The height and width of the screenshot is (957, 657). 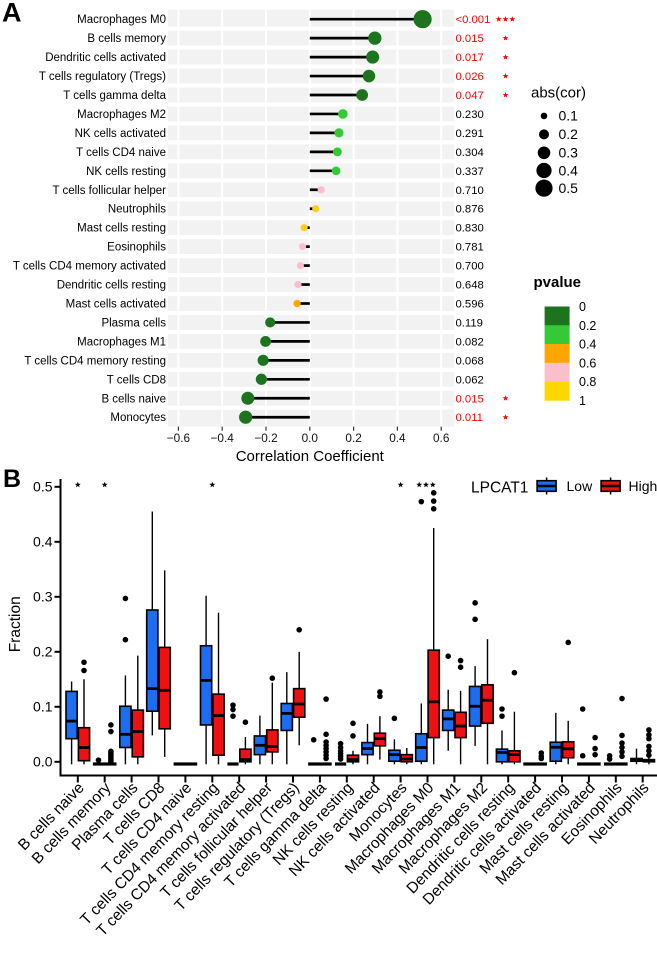 I want to click on svg-text: T cells regulatory (Tregs), so click(x=102, y=77).